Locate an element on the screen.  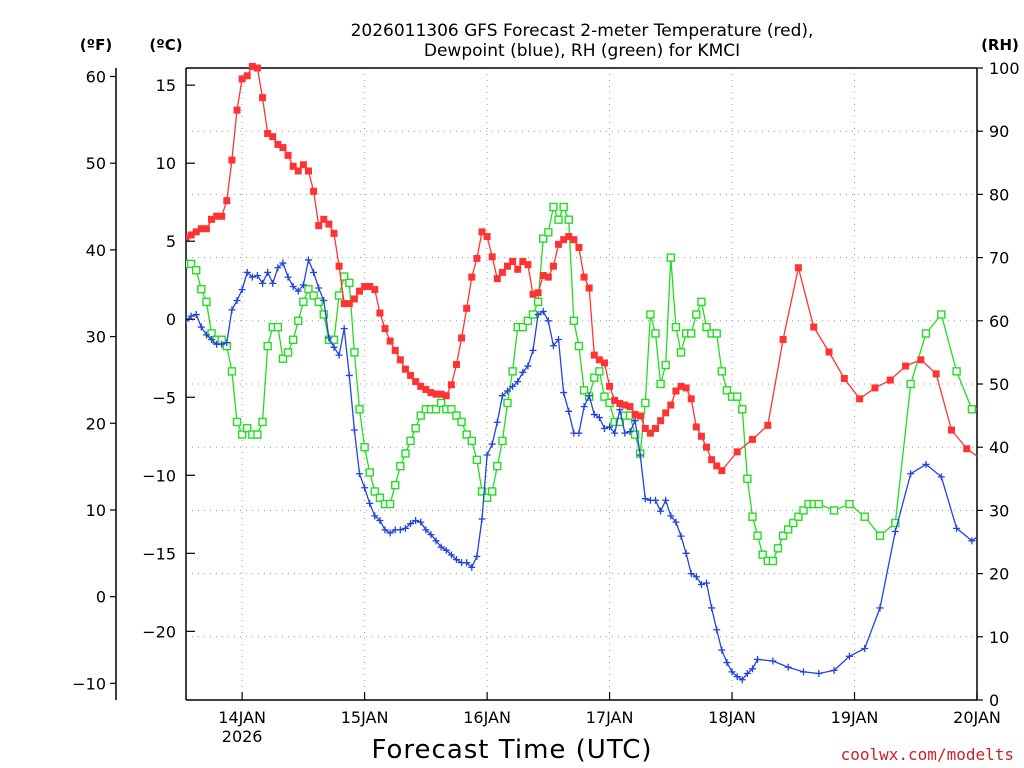
x-tick-sublabel: 2026 is located at coordinates (242, 736).